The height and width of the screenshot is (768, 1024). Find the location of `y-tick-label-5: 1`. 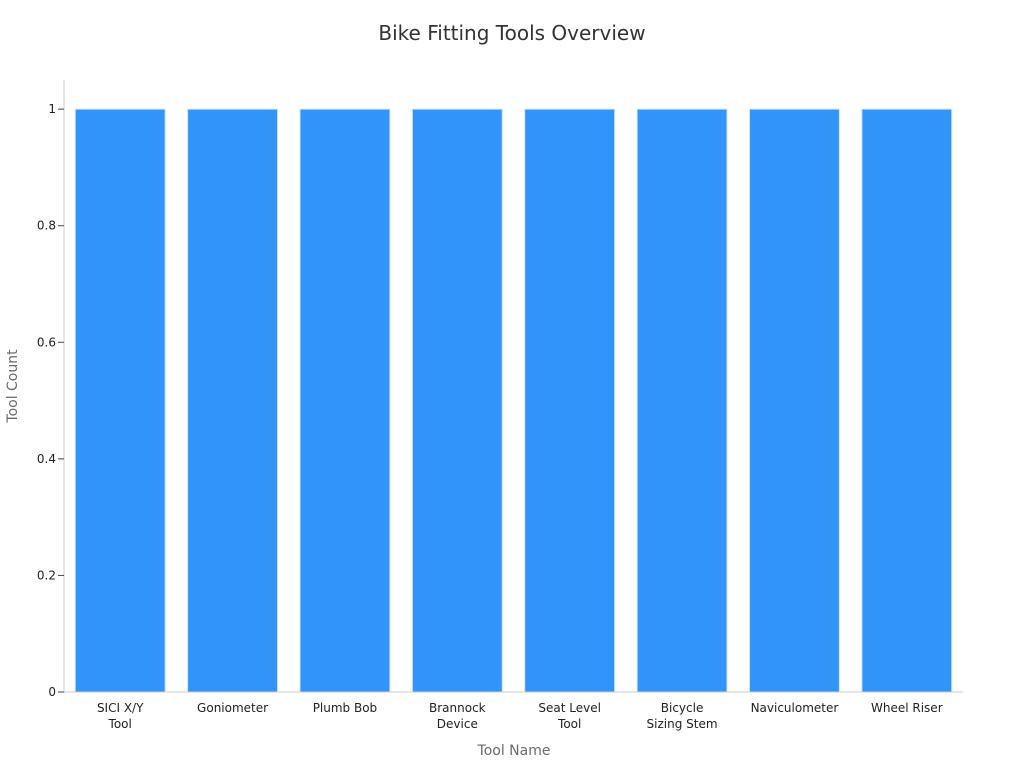

y-tick-label-5: 1 is located at coordinates (52, 109).